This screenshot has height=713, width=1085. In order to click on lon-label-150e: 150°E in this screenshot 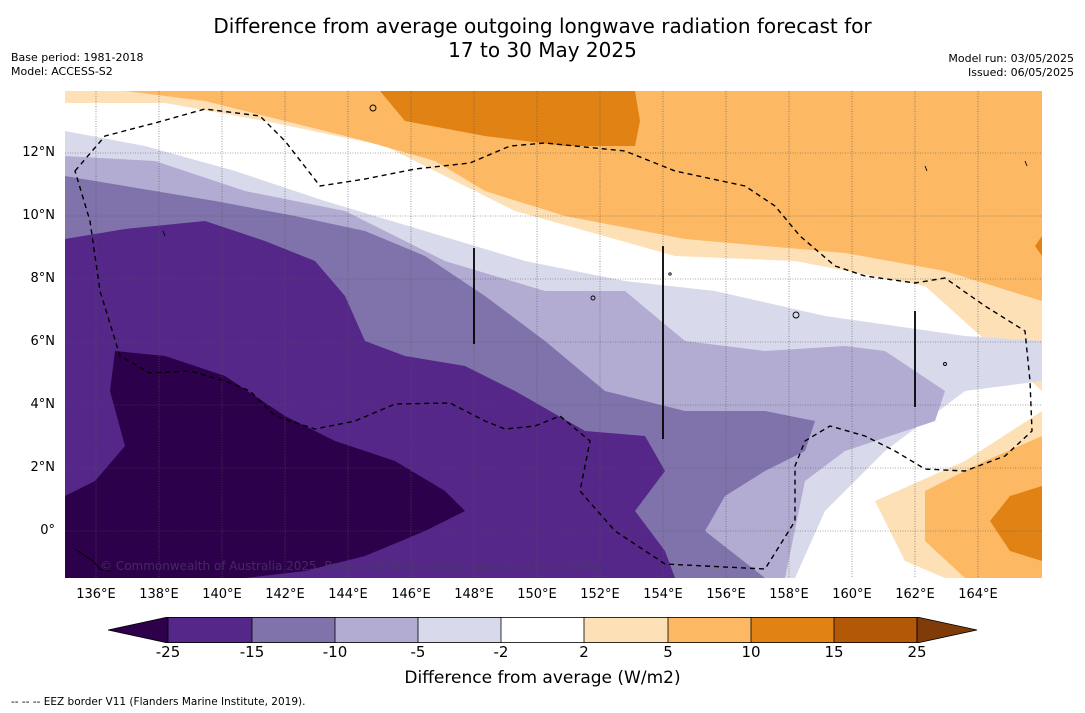, I will do `click(537, 594)`.